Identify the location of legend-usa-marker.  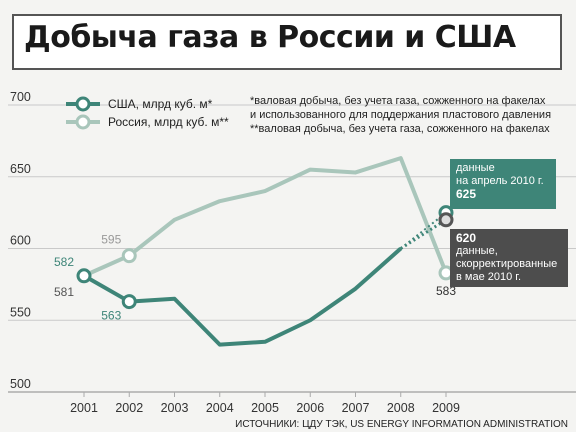
(83, 104).